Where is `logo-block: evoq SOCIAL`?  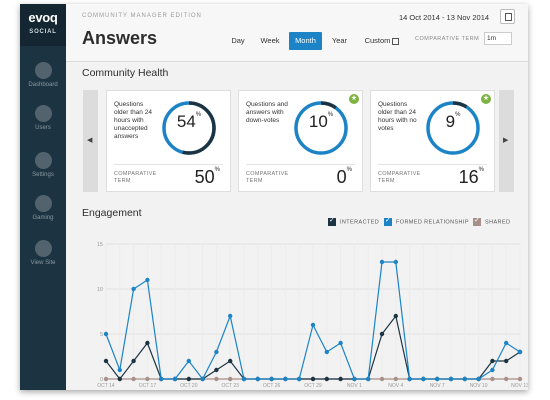
logo-block: evoq SOCIAL is located at coordinates (43, 25).